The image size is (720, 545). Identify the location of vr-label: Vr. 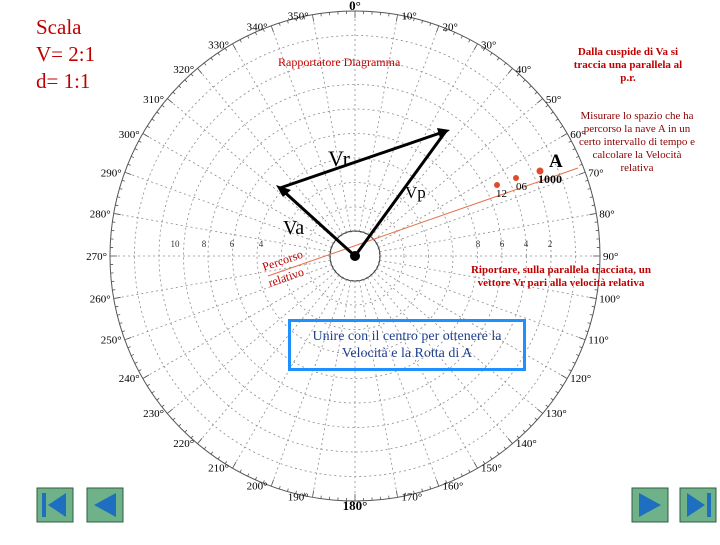
(339, 158).